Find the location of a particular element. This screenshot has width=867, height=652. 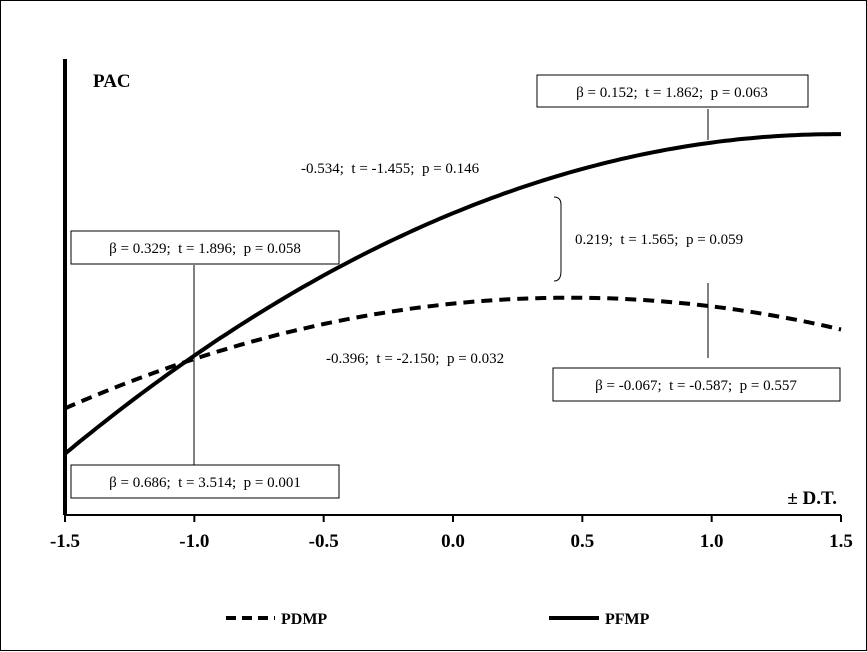

annotation-box-left-upper is located at coordinates (205, 247).